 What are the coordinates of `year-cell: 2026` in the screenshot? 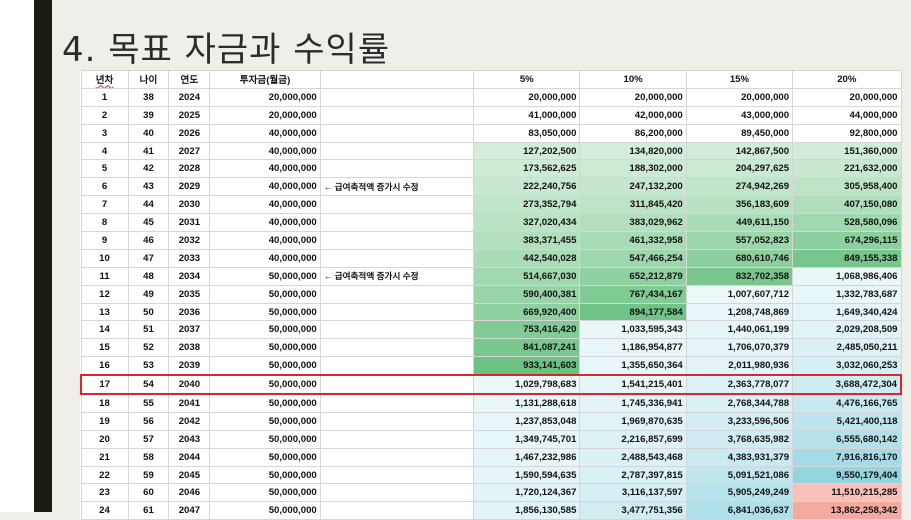 It's located at (189, 133).